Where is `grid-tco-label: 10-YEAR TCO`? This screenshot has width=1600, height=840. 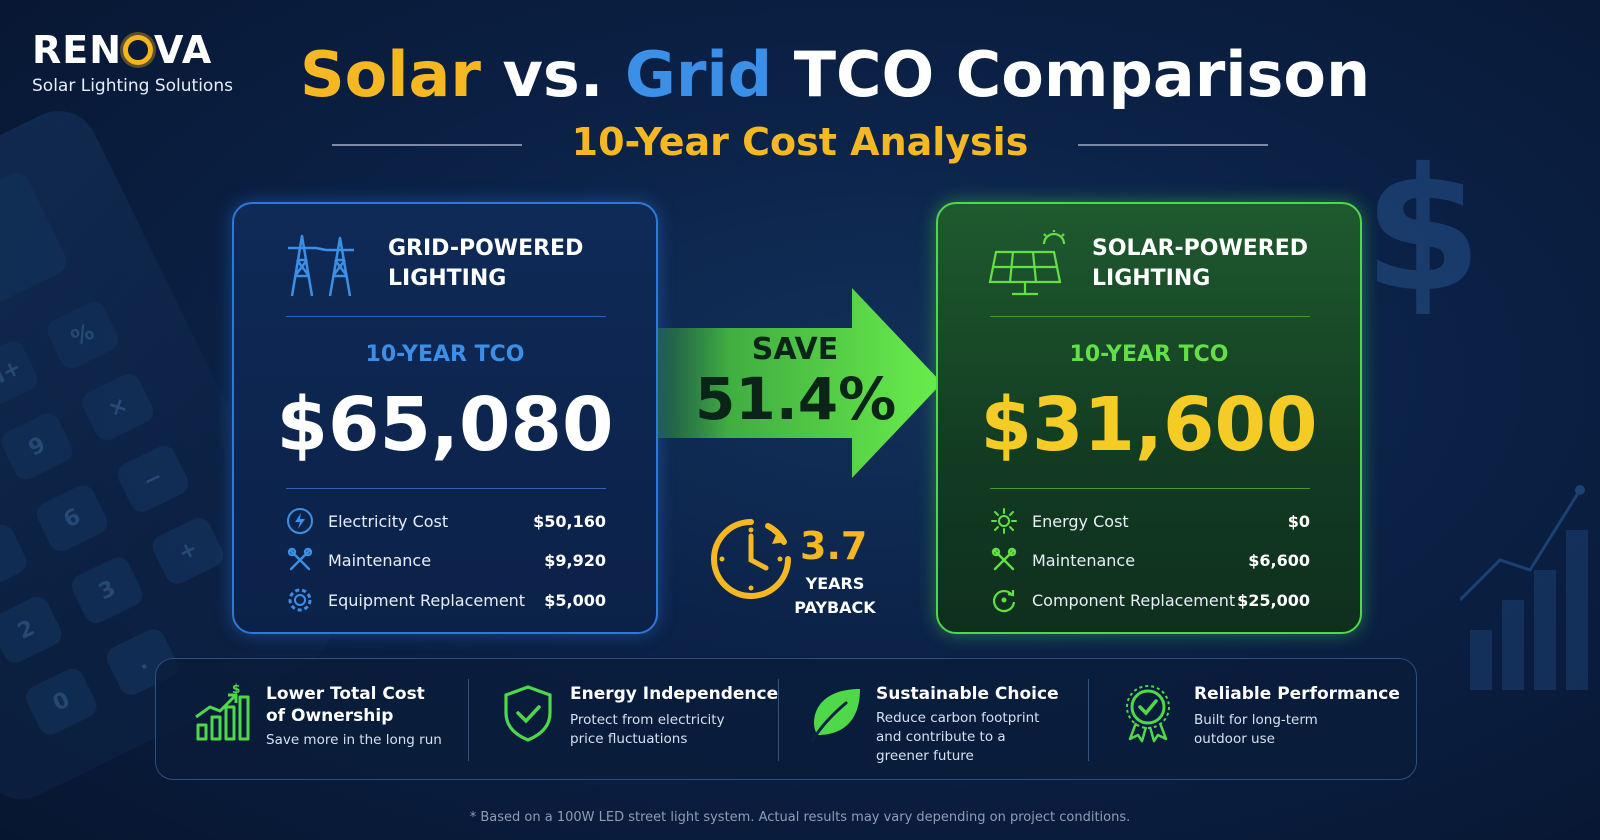 grid-tco-label: 10-YEAR TCO is located at coordinates (445, 354).